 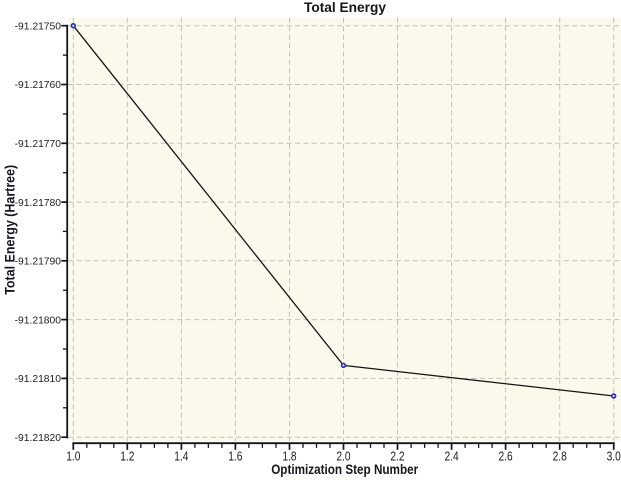 I want to click on svg-text: -91.21800, so click(x=38, y=320).